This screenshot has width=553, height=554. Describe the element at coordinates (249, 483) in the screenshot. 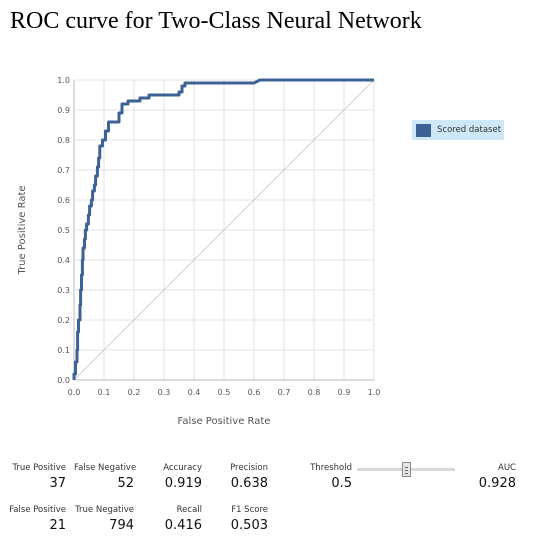

I see `metric-value: 0.638` at that location.